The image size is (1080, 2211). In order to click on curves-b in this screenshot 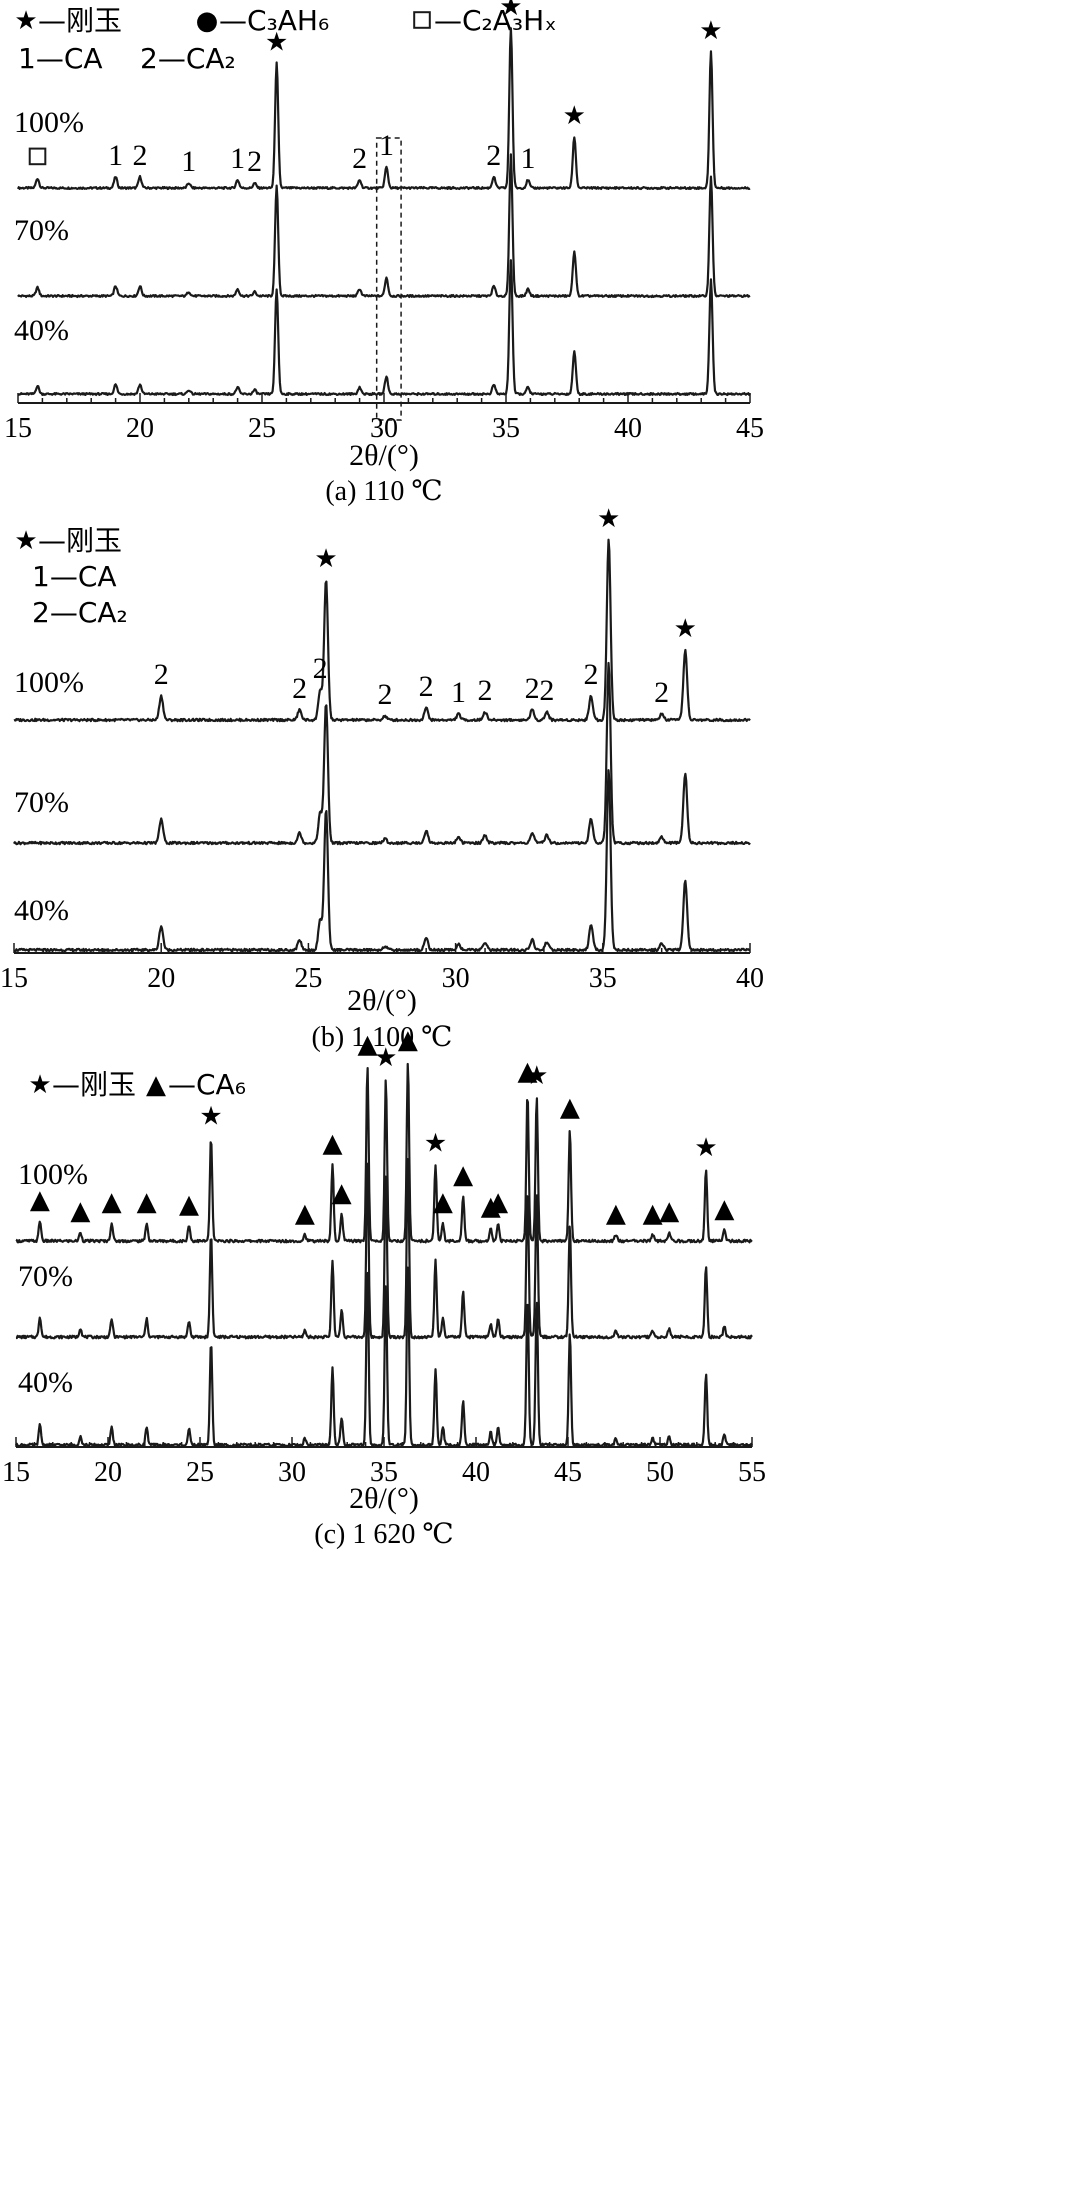, I will do `click(382, 745)`.